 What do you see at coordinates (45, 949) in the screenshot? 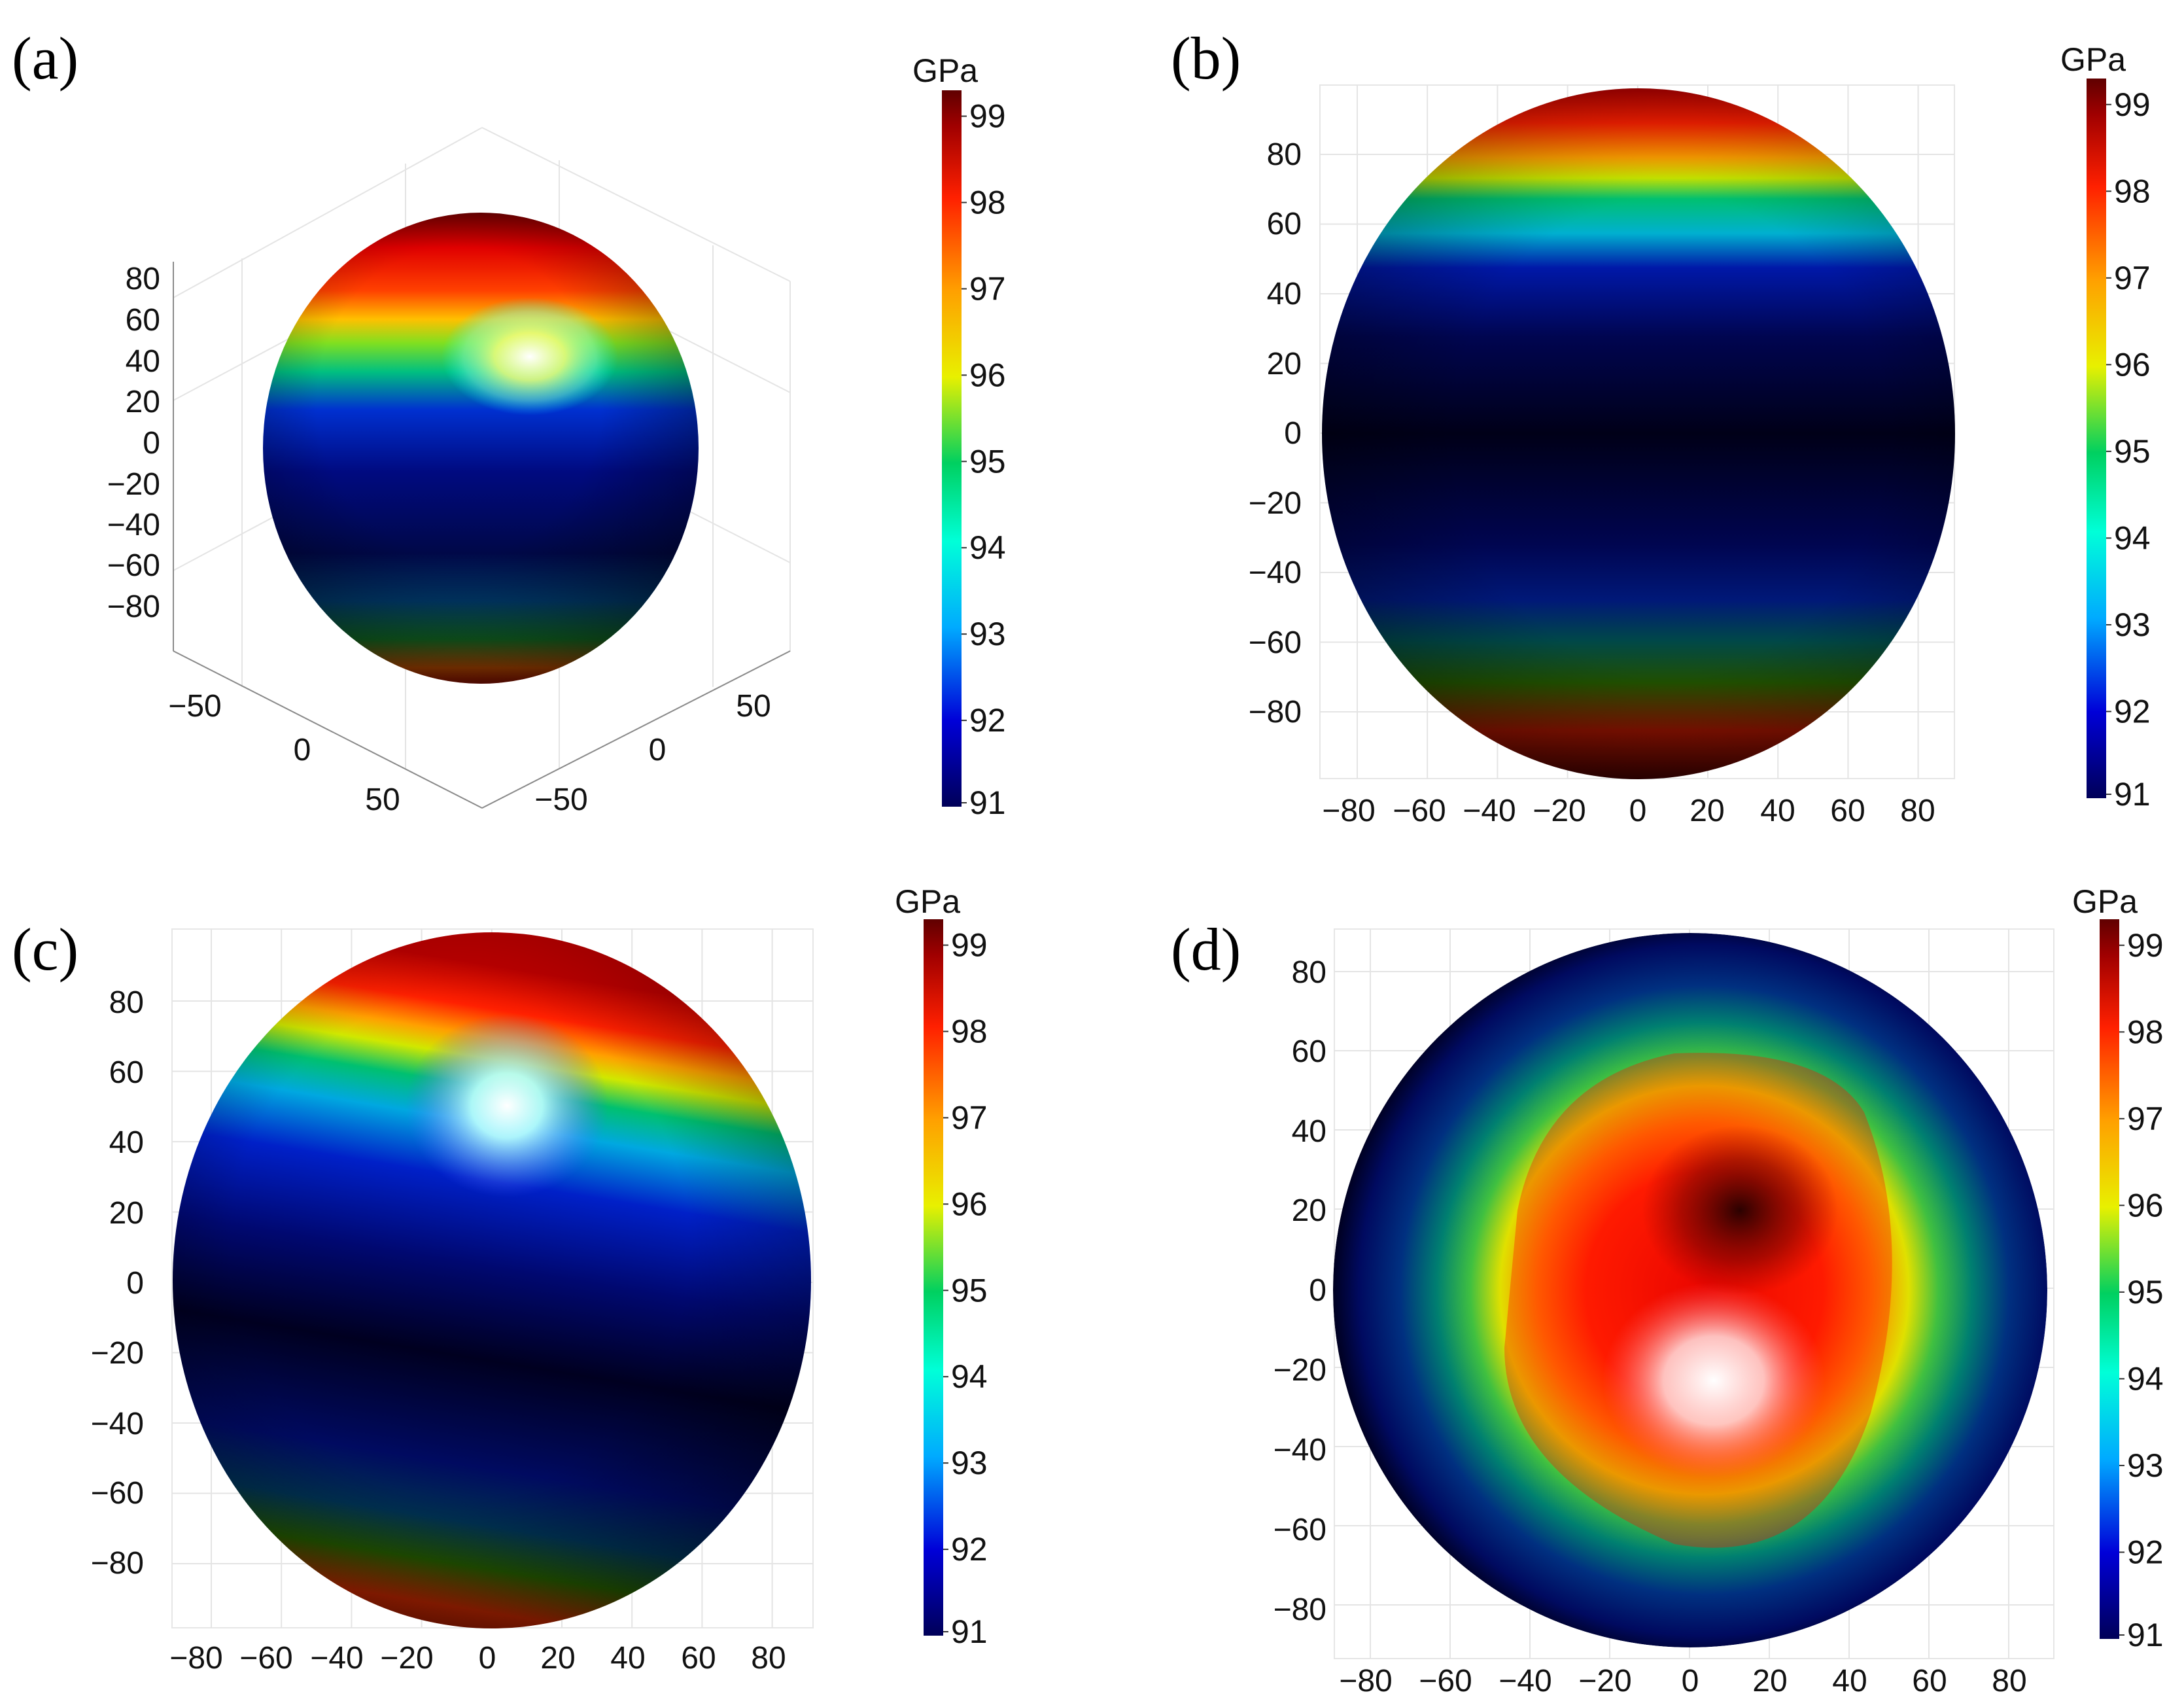
I see `panel-label-c: (c)` at bounding box center [45, 949].